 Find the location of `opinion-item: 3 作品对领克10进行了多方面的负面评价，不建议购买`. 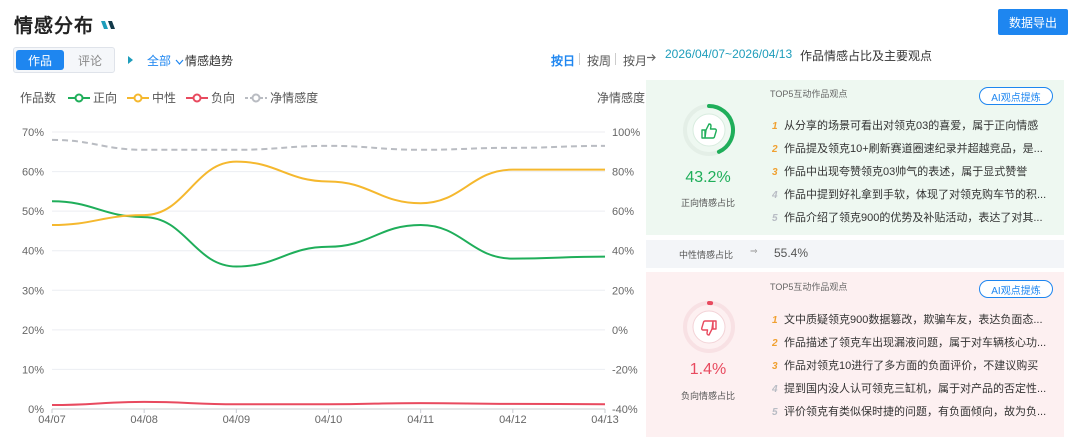

opinion-item: 3 作品对领克10进行了多方面的负面评价，不建议购买 is located at coordinates (913, 365).